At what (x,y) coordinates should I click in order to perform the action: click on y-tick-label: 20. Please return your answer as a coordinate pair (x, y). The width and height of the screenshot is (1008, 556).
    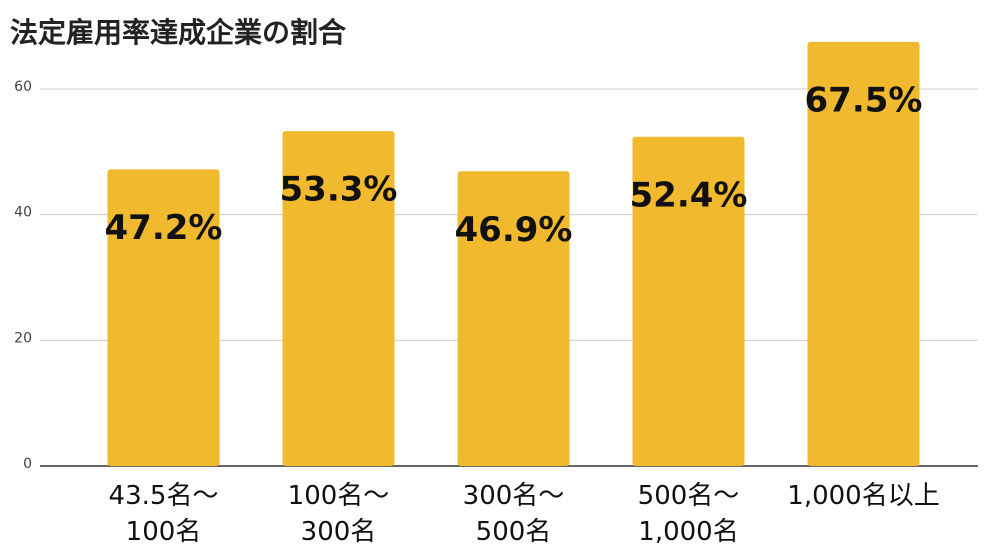
    Looking at the image, I should click on (23, 338).